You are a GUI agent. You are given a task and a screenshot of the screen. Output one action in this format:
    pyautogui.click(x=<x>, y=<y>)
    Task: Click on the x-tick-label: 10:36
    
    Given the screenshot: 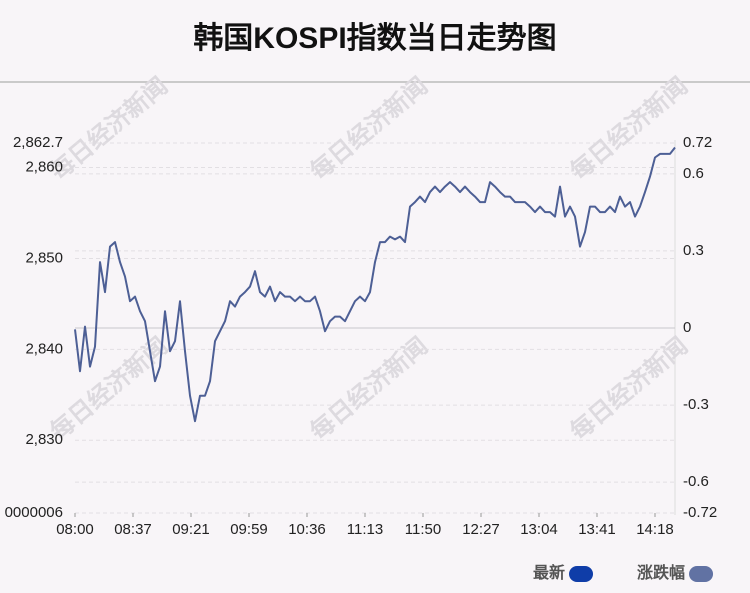 What is the action you would take?
    pyautogui.click(x=307, y=529)
    